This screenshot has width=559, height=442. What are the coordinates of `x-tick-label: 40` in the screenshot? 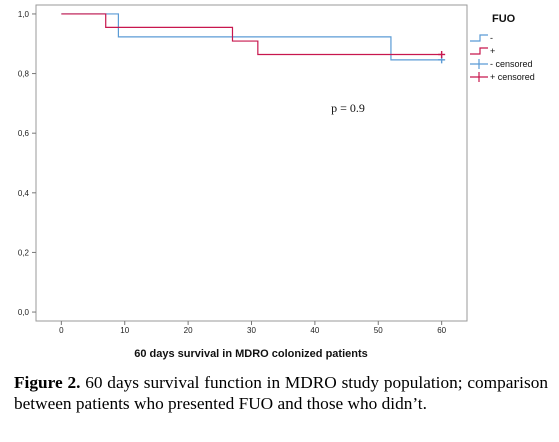 It's located at (314, 330).